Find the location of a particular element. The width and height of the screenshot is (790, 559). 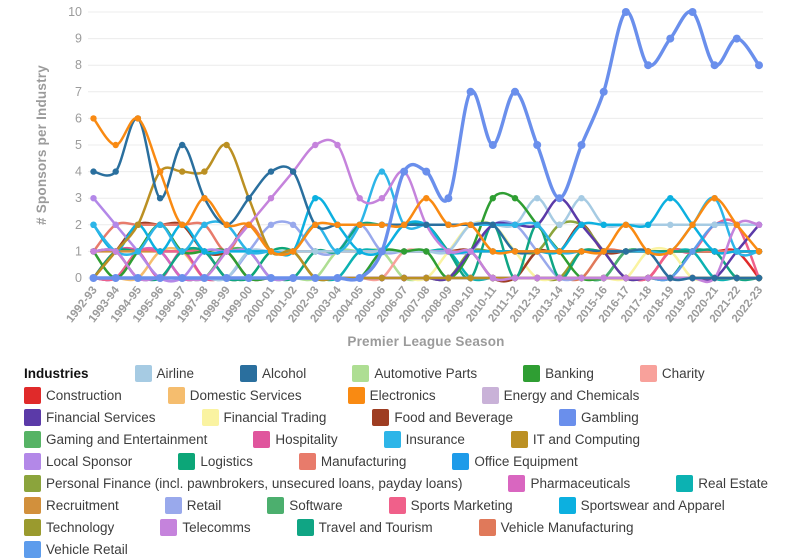

legend-item-financial-trading: Financial Trading is located at coordinates (263, 417).